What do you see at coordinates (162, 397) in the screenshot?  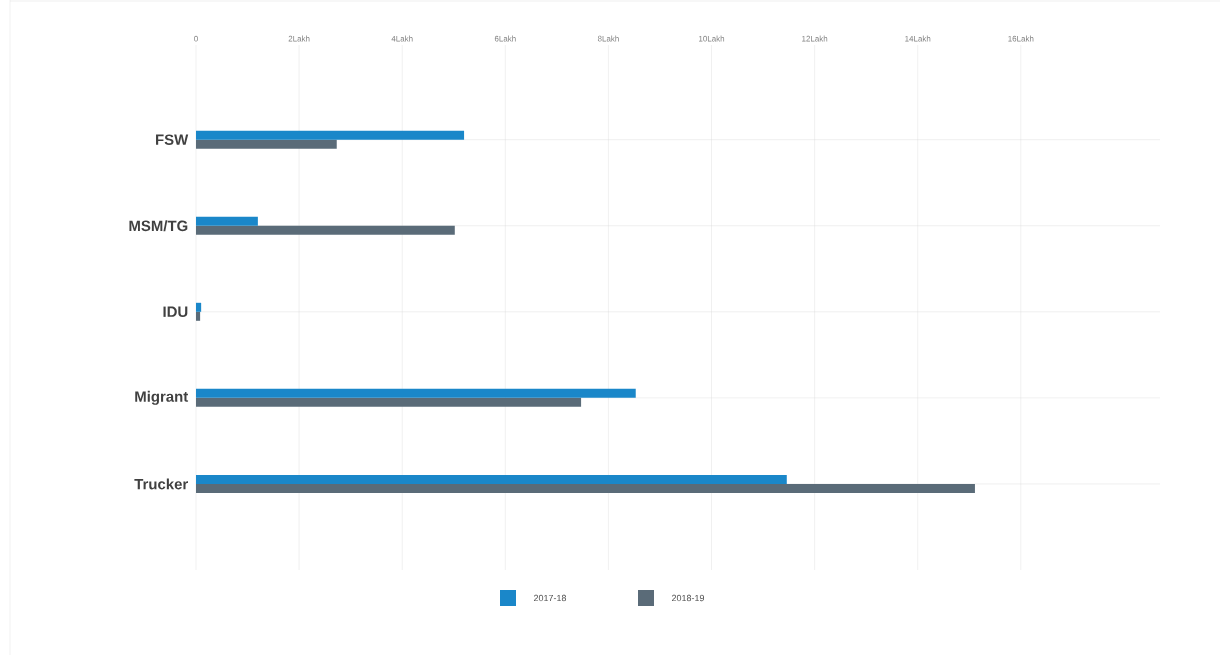 I see `y-tick-label: Migrant` at bounding box center [162, 397].